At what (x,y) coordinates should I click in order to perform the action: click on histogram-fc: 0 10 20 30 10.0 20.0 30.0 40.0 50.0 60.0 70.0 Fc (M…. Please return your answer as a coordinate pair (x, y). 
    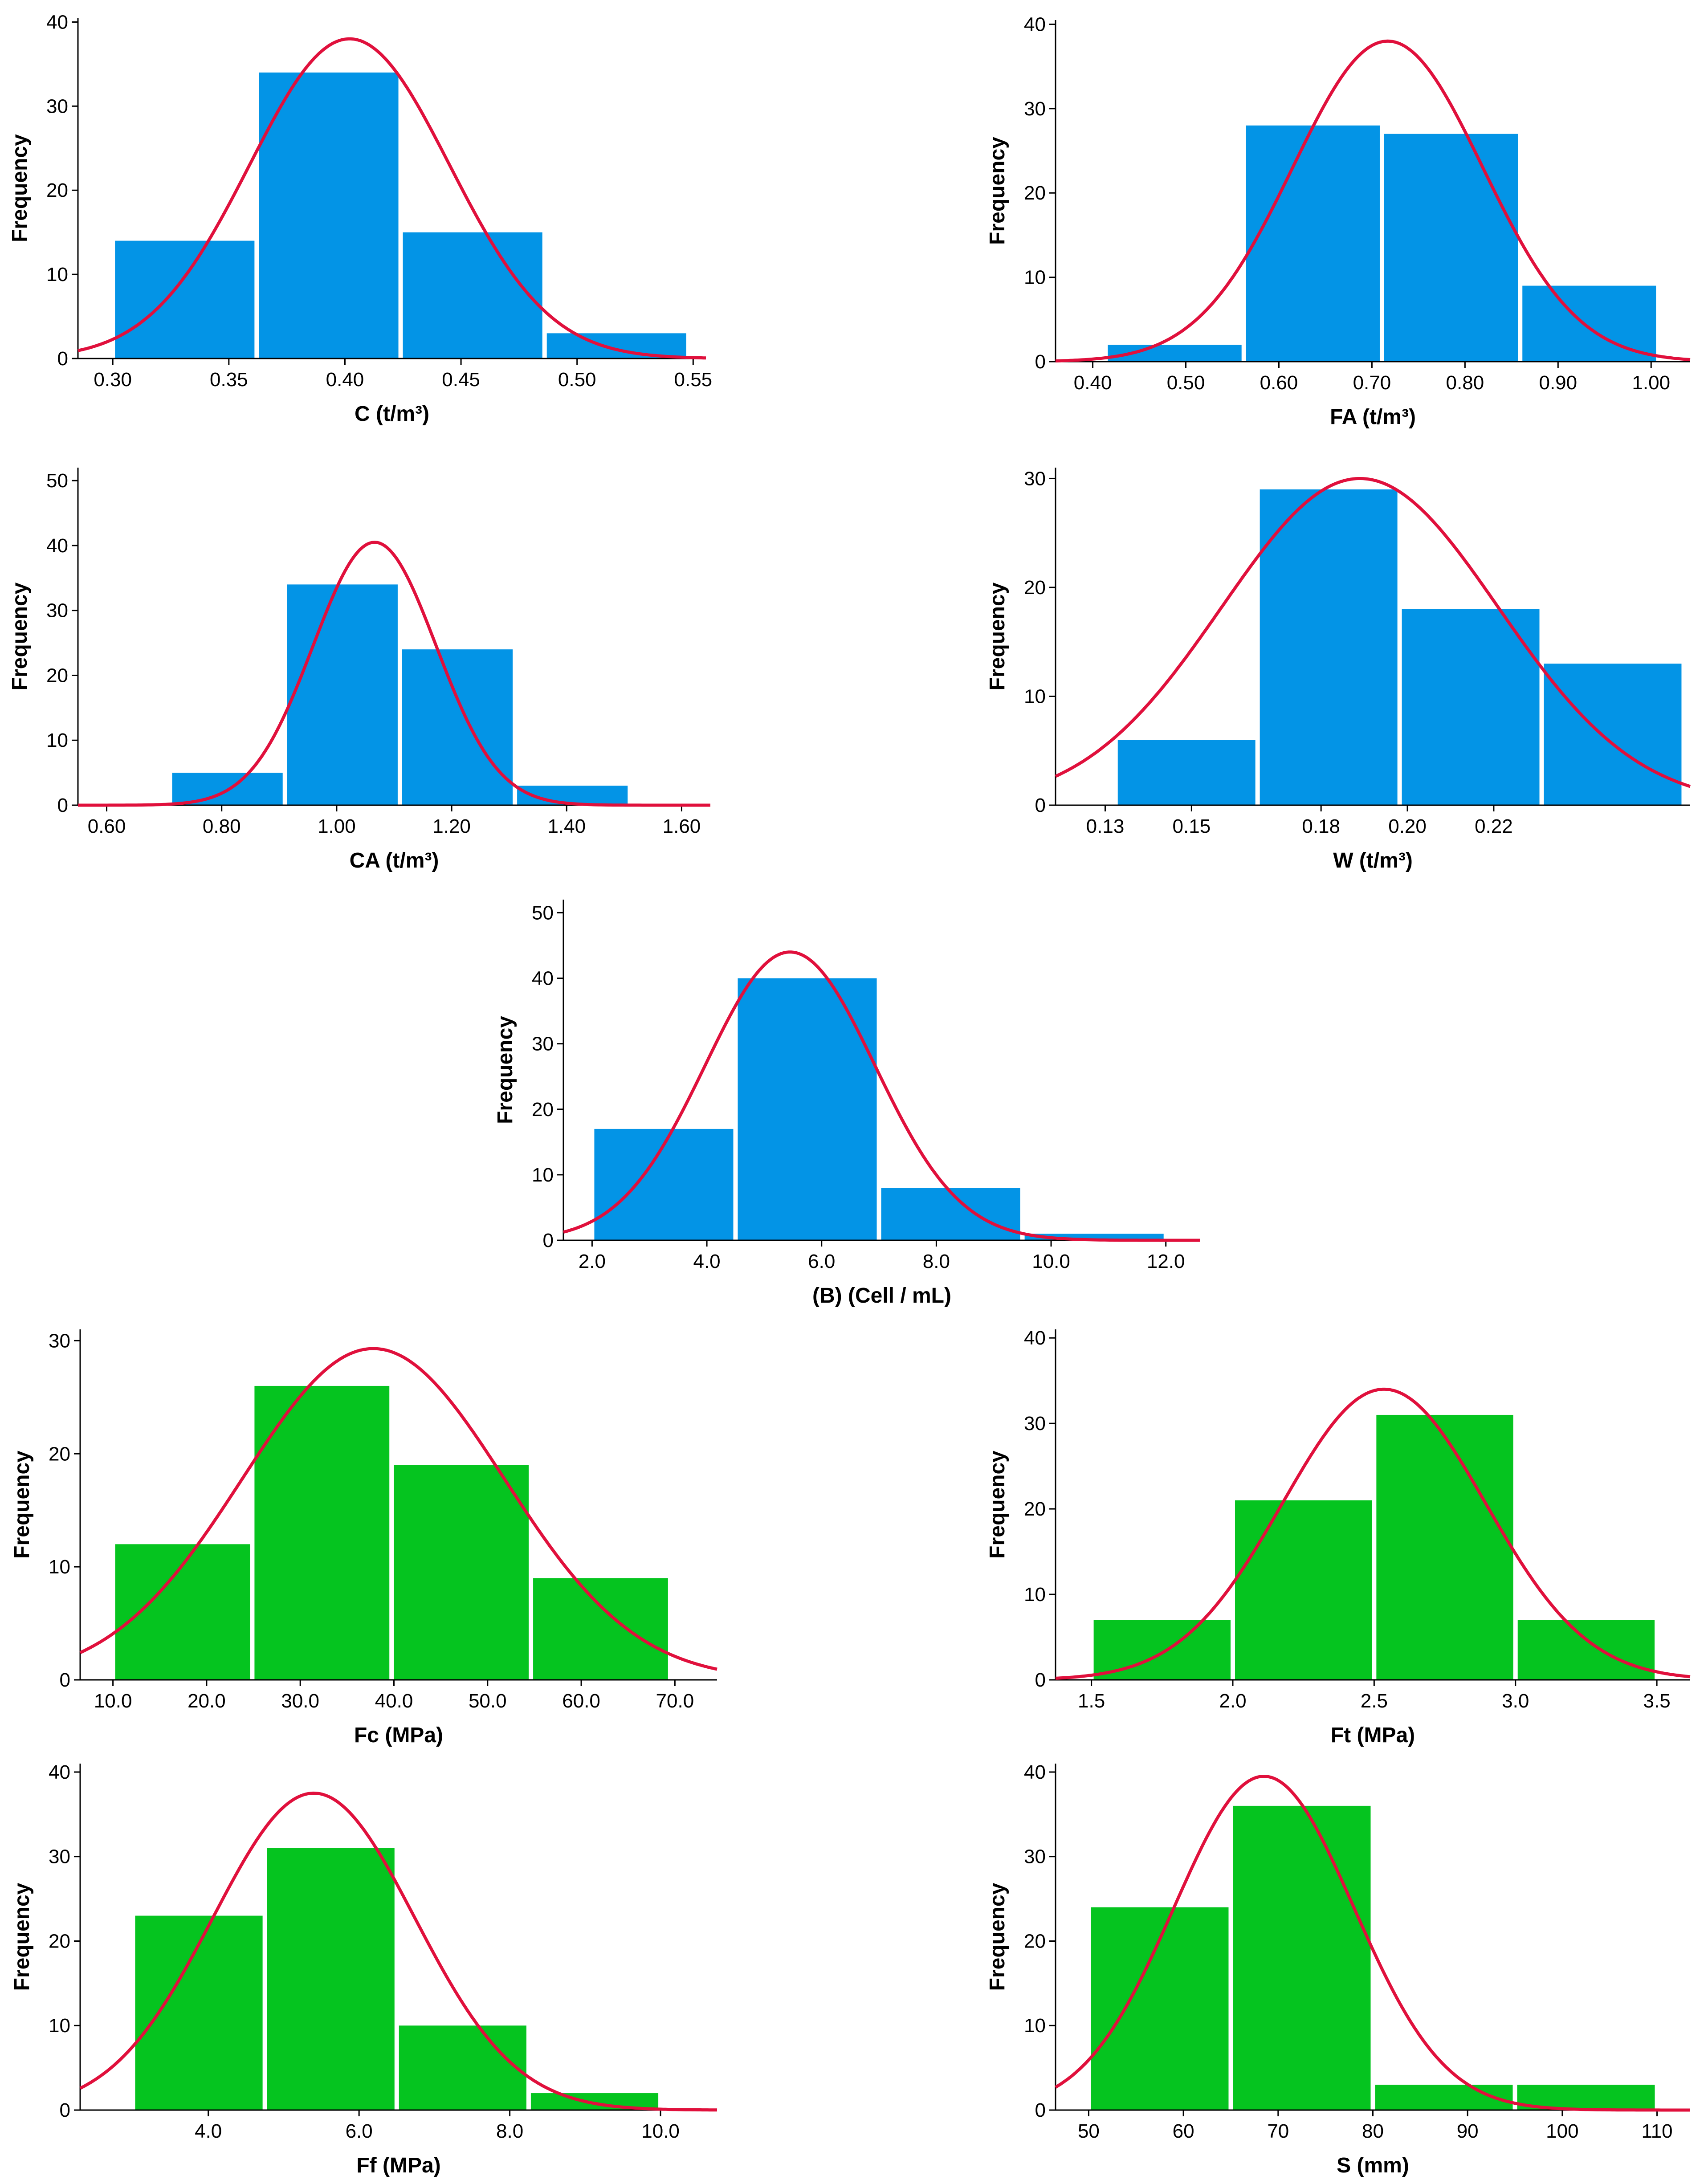
    Looking at the image, I should click on (363, 1538).